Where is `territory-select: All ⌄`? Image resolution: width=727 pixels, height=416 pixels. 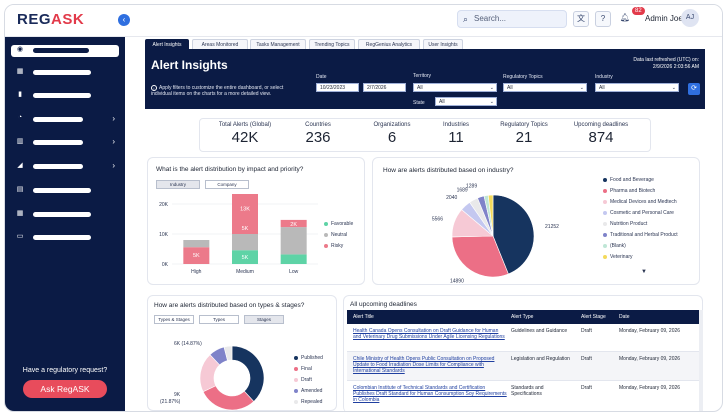
territory-select: All ⌄ is located at coordinates (455, 87).